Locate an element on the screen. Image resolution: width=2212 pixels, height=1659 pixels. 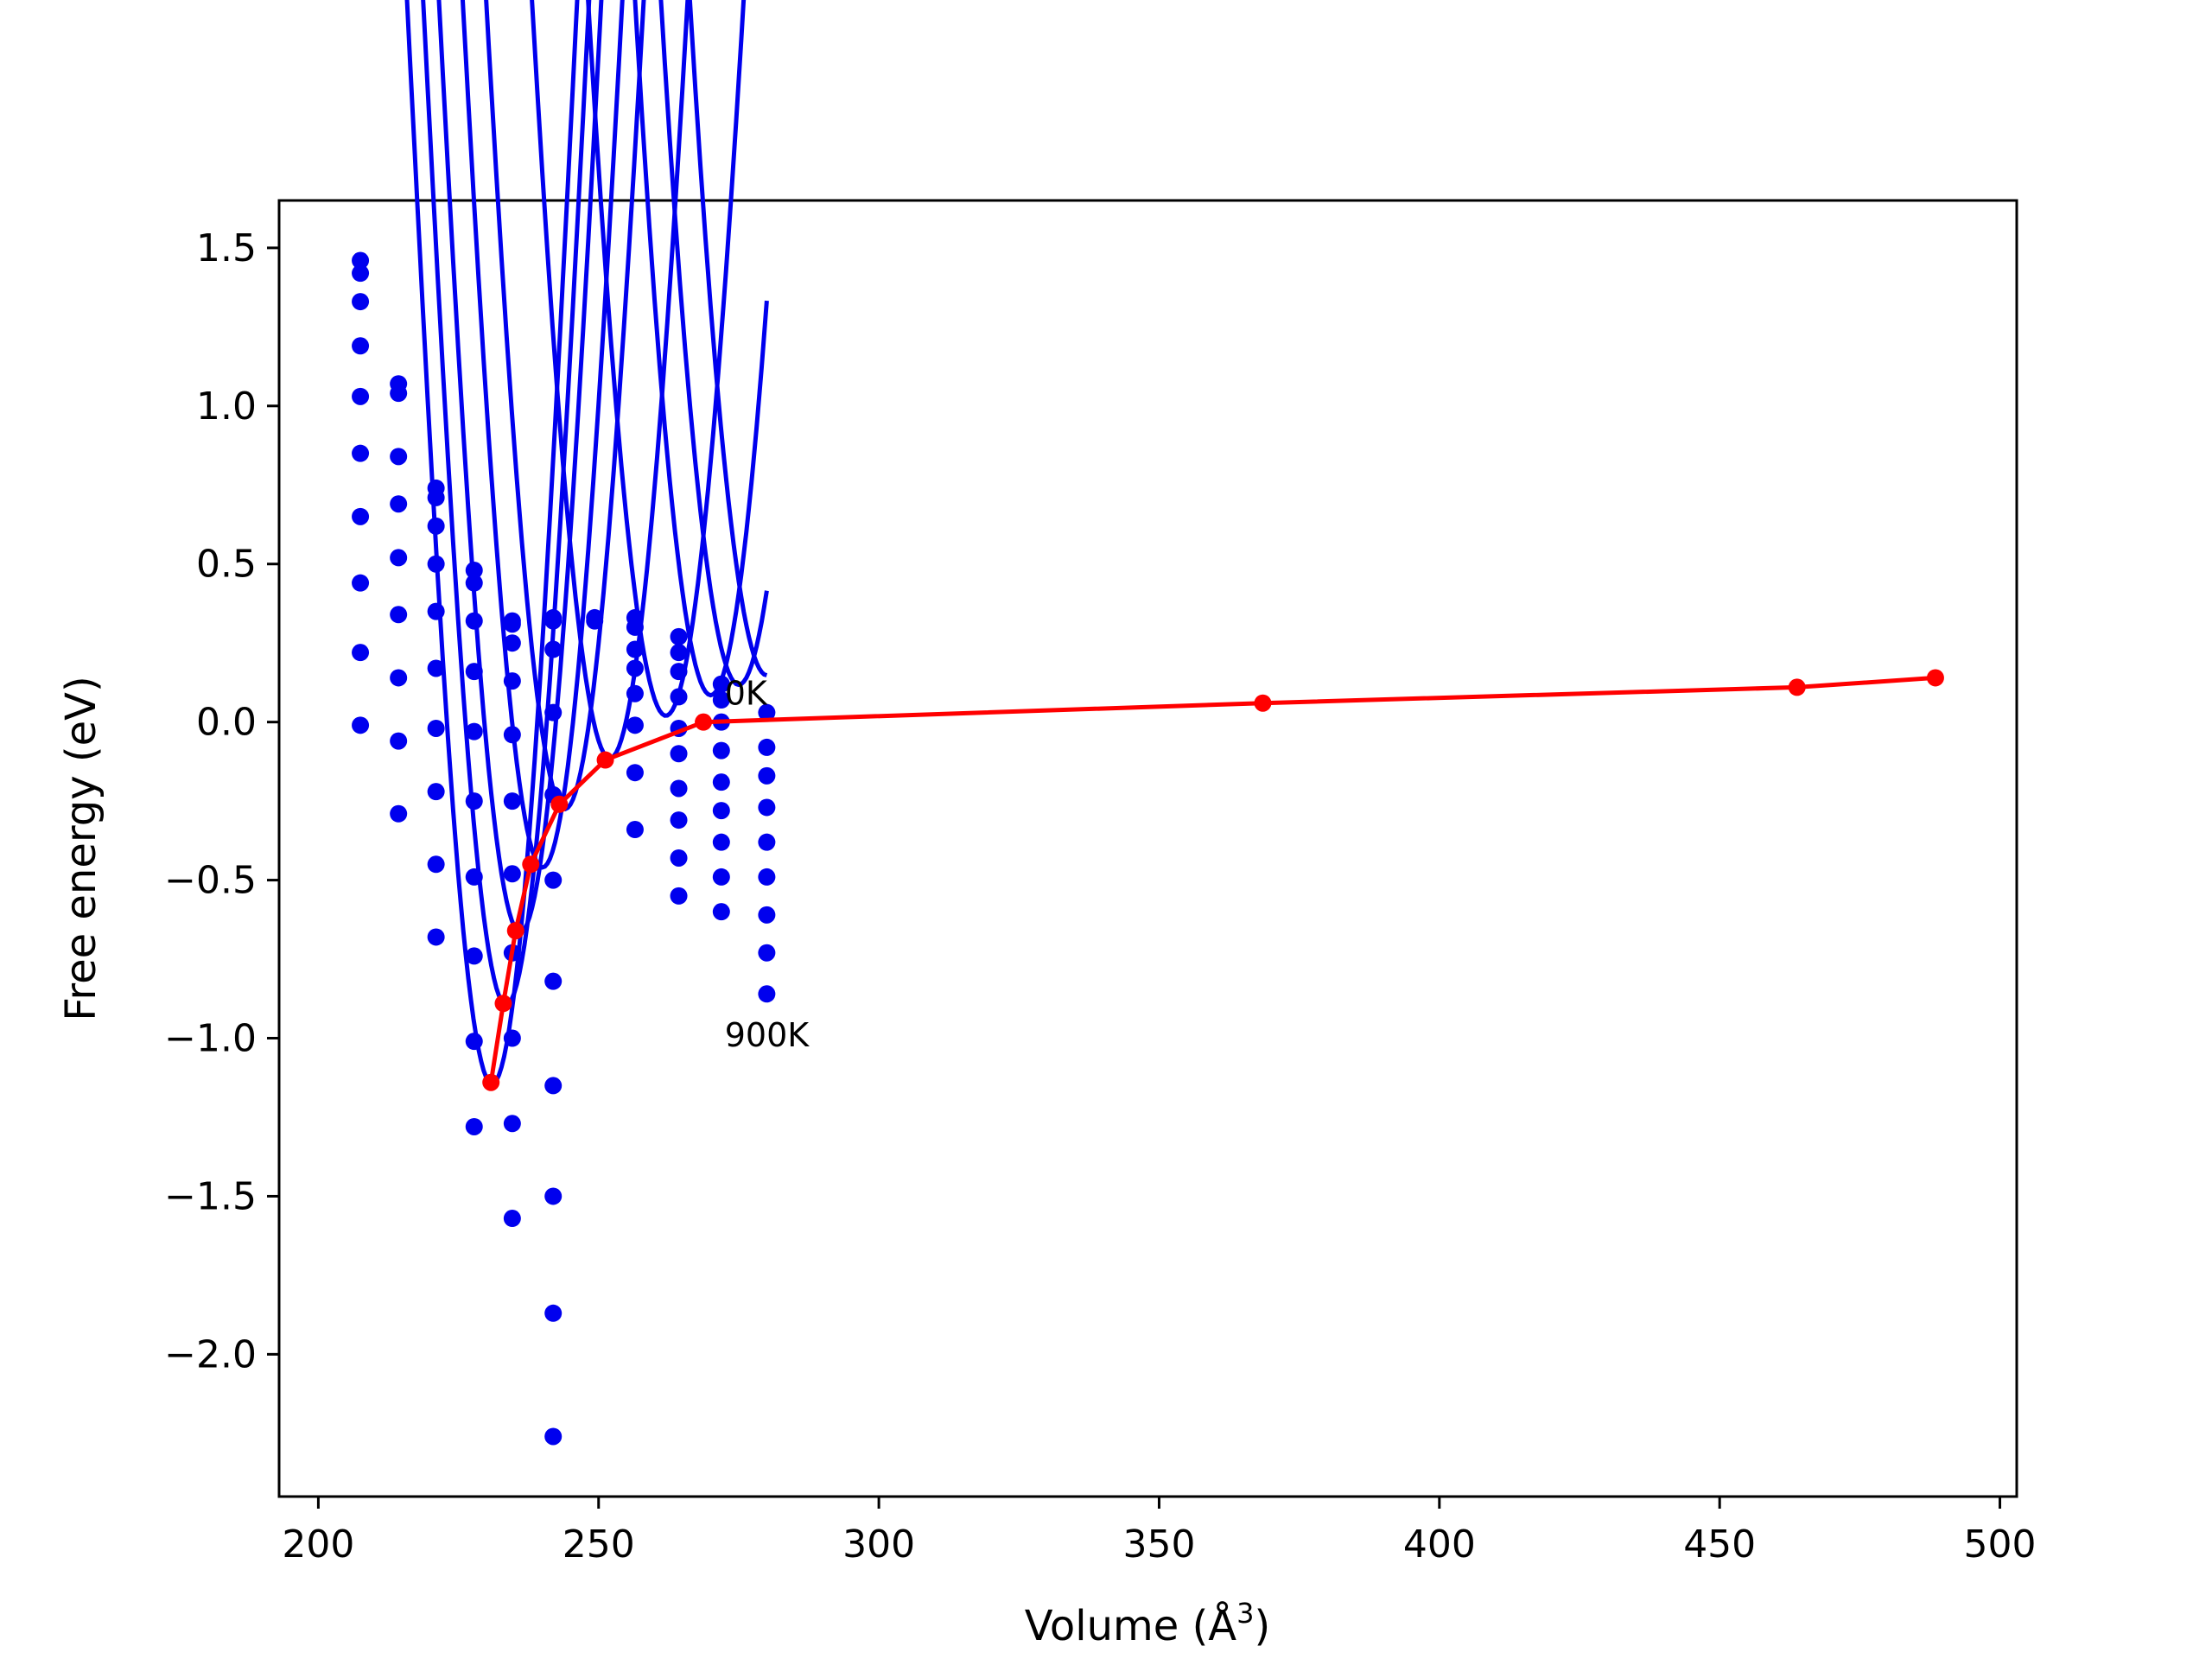
y-tick-label-1: 1.0 is located at coordinates (226, 407).